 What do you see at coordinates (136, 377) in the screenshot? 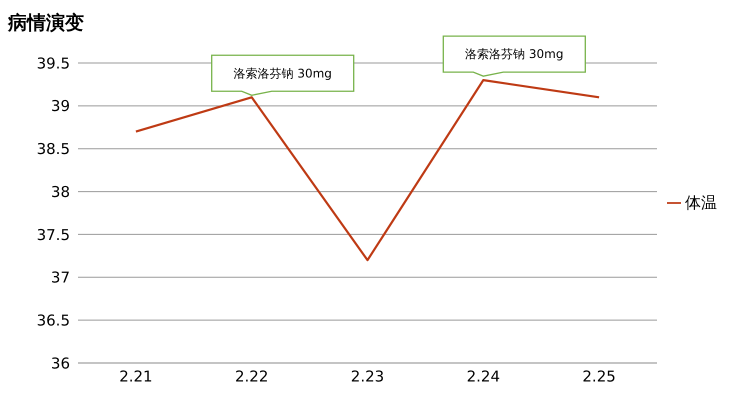
I see `x-tick-label: 2.21` at bounding box center [136, 377].